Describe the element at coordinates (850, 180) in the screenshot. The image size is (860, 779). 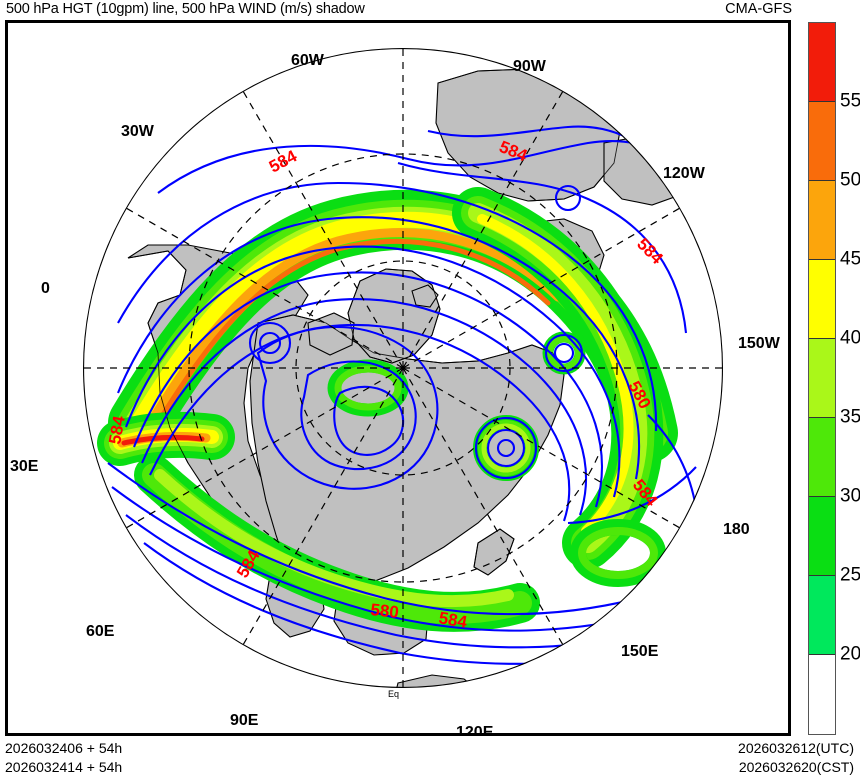
I see `colorbar-tick-50: 50` at that location.